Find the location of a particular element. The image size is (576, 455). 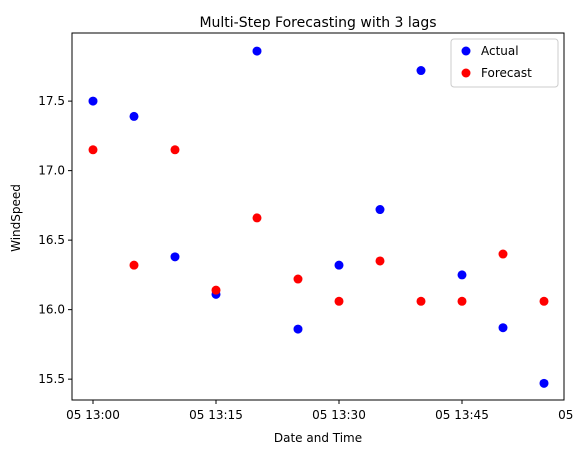

legend: Actual Forecast is located at coordinates (504, 63).